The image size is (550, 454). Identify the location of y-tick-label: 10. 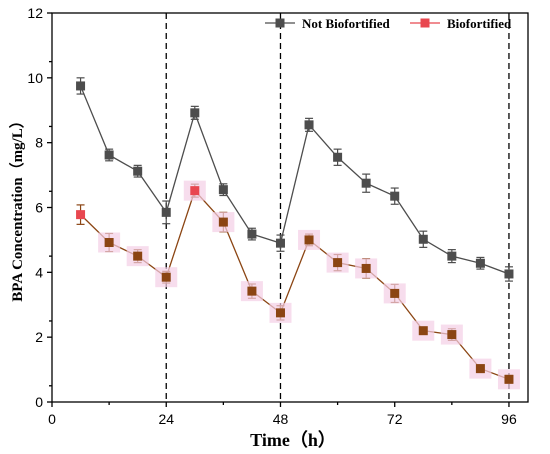
(35, 78).